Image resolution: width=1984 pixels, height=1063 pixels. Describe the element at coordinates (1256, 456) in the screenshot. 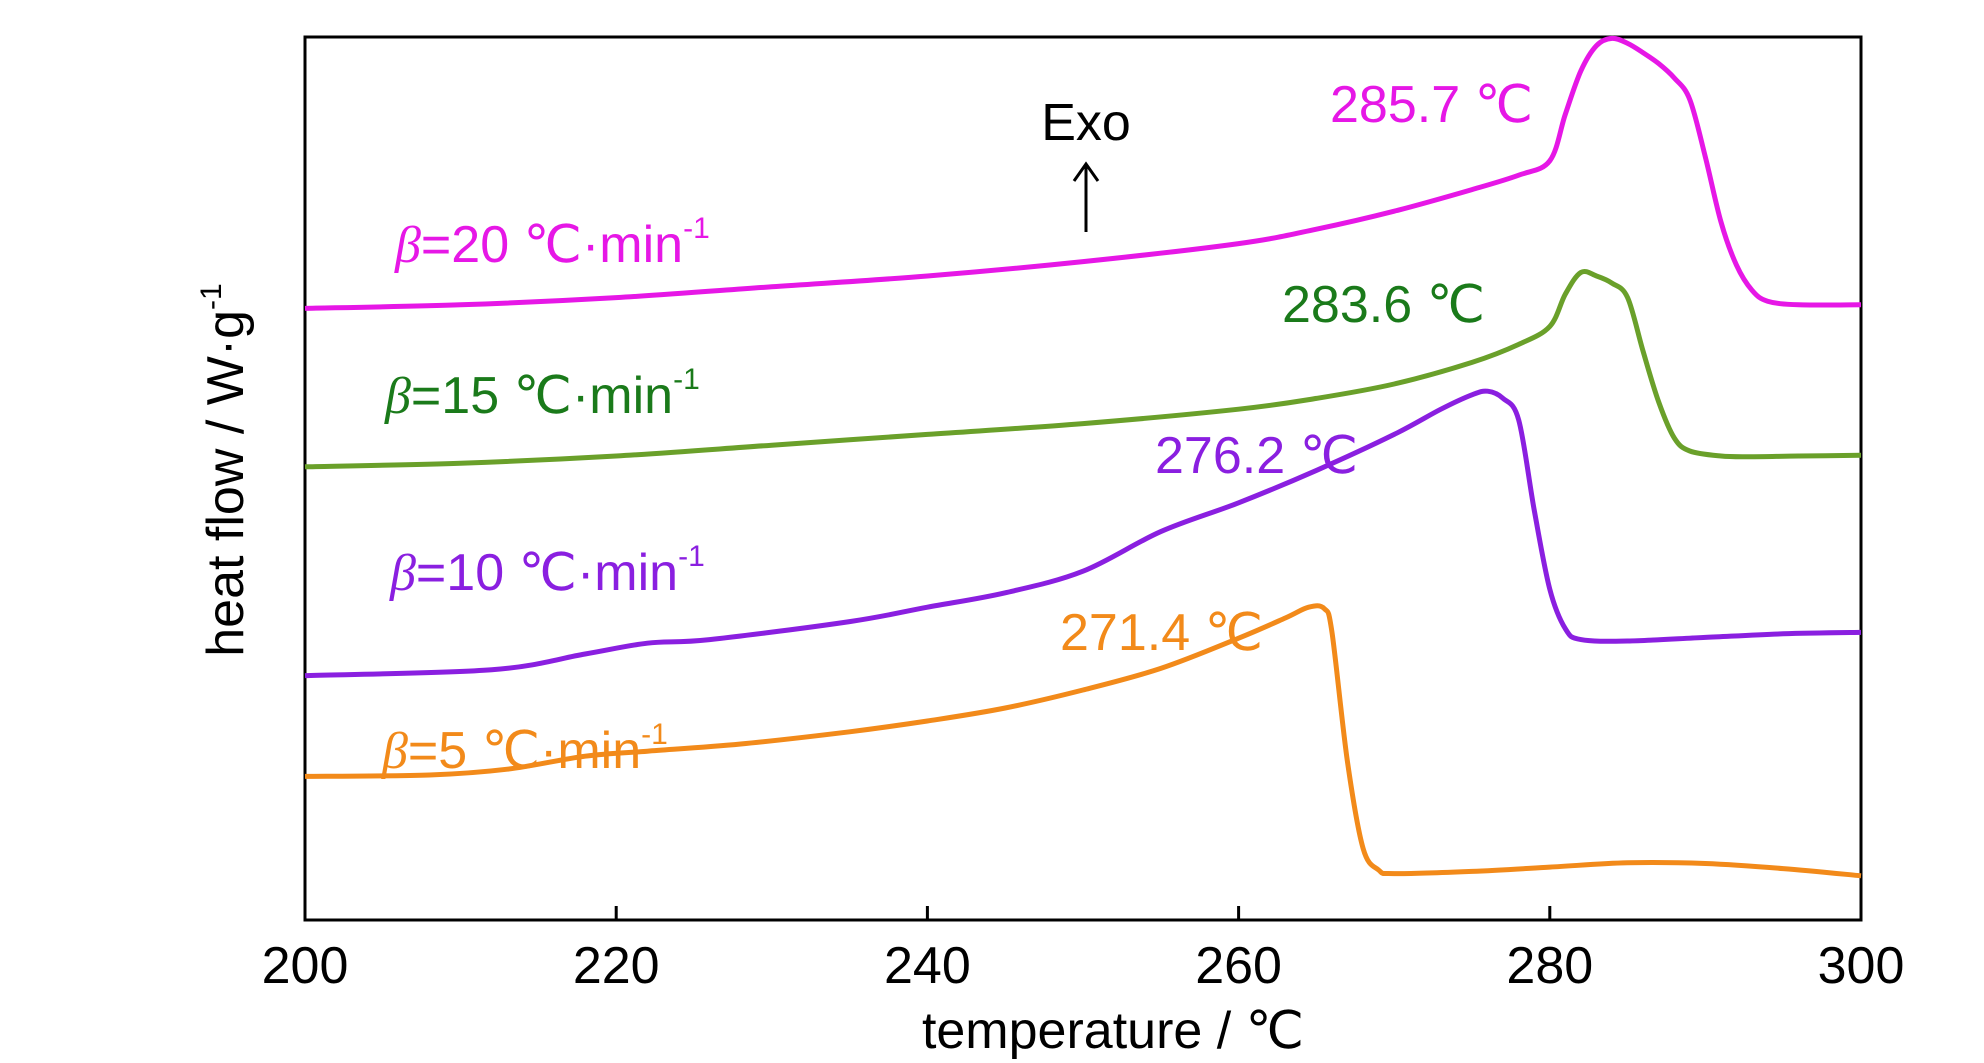

I see `peak-temperature-label: 276.2 ℃` at that location.